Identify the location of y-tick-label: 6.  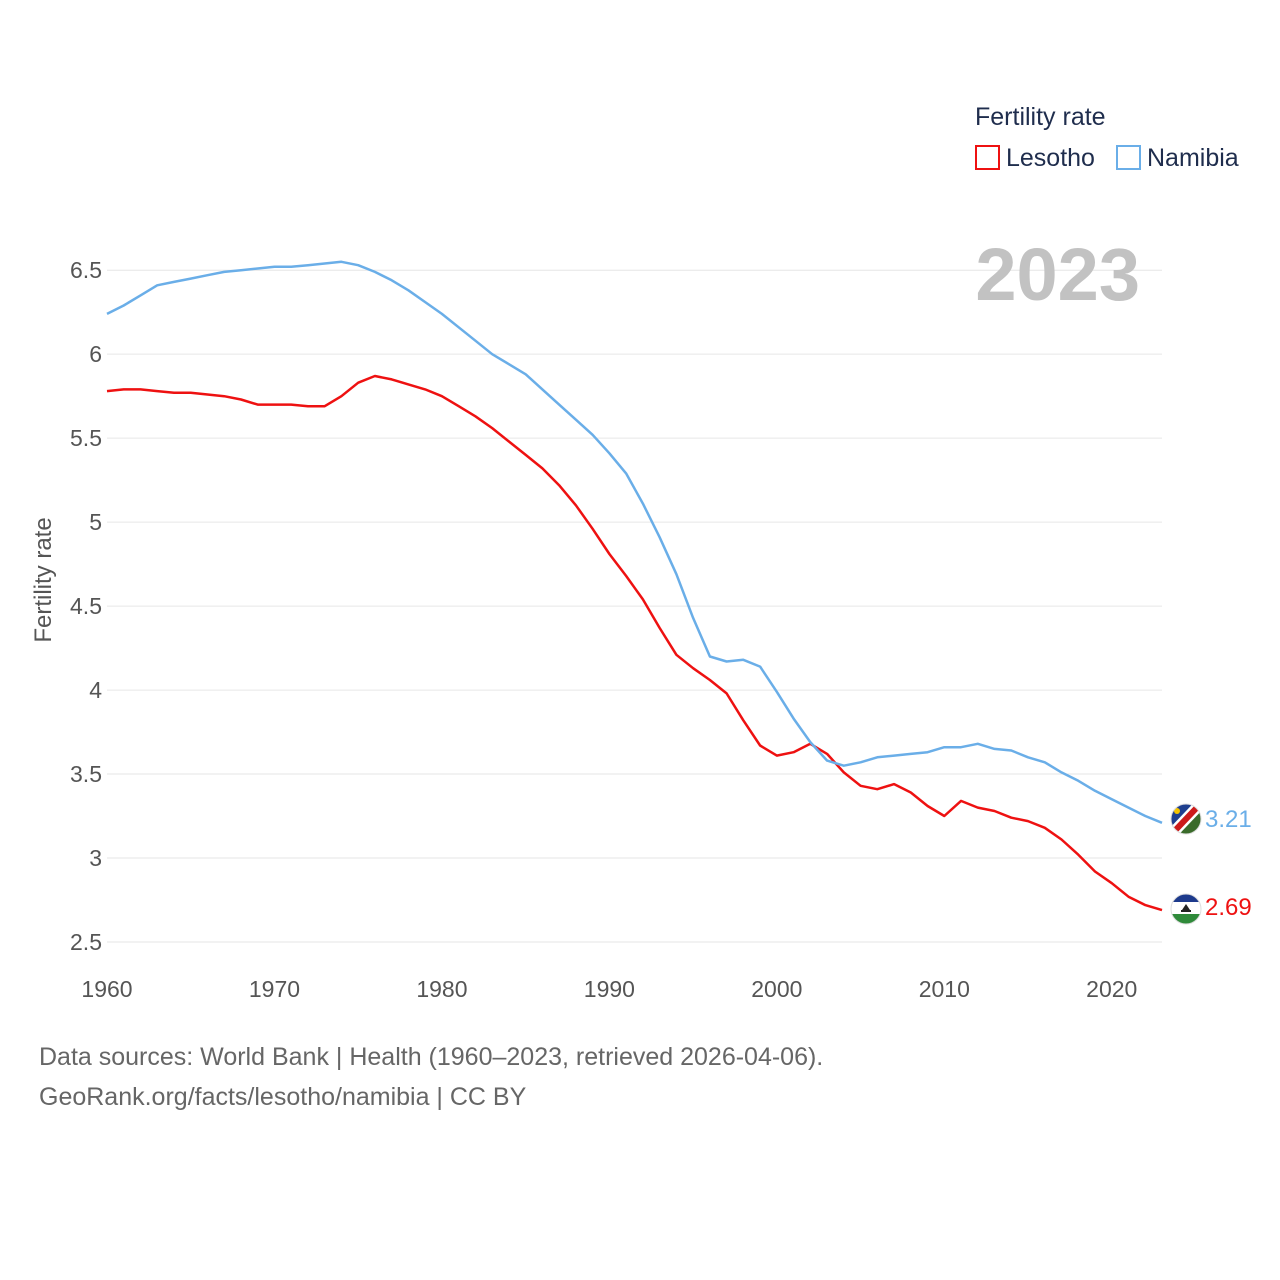
(95, 354).